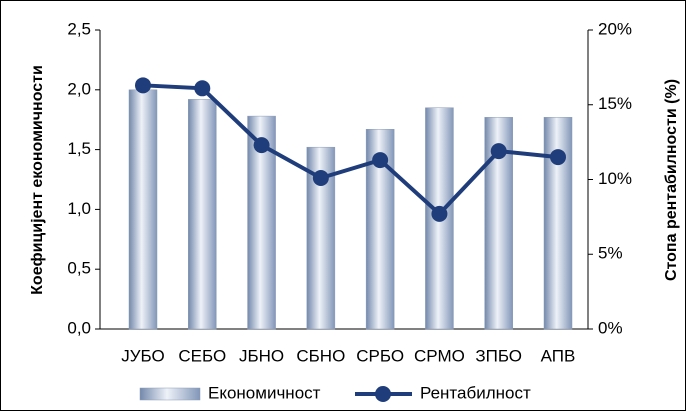 This screenshot has height=411, width=686. I want to click on y2-tick-label: 20%, so click(615, 28).